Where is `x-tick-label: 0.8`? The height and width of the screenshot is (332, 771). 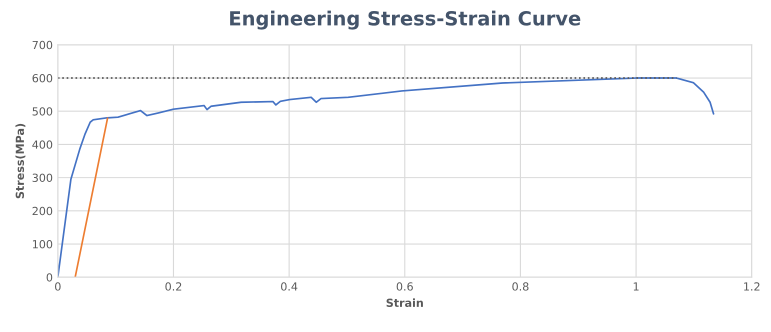
x-tick-label: 0.8 is located at coordinates (520, 286).